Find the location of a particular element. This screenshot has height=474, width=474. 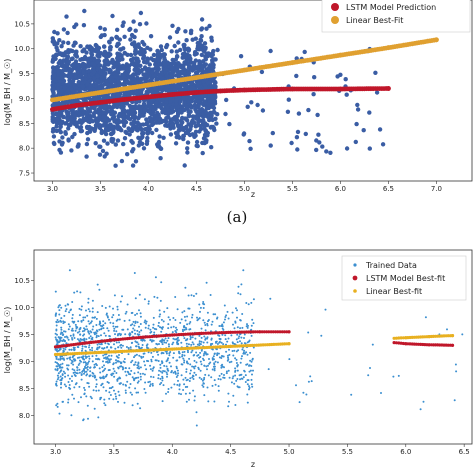

legend-label-linear-fit: Linear Best-Fit is located at coordinates (374, 20).